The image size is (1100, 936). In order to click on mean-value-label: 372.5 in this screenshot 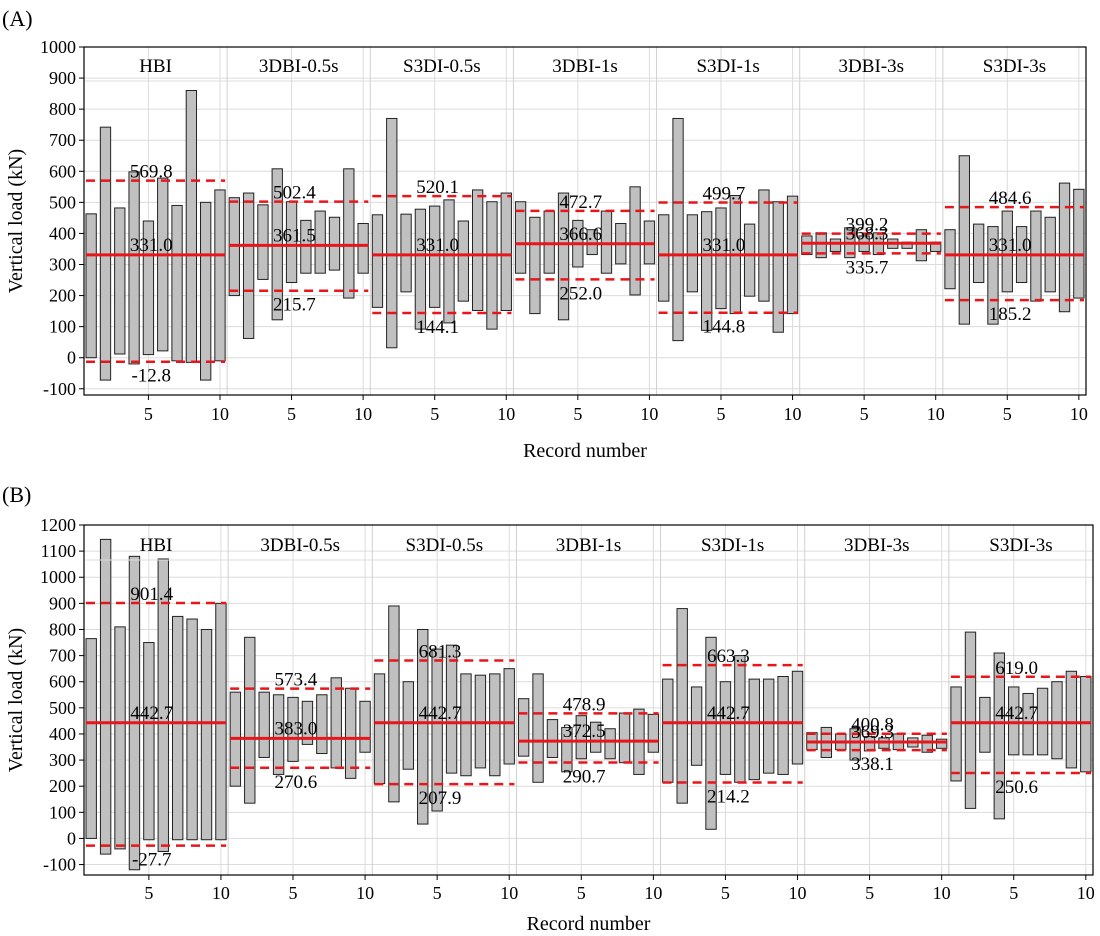, I will do `click(584, 731)`.